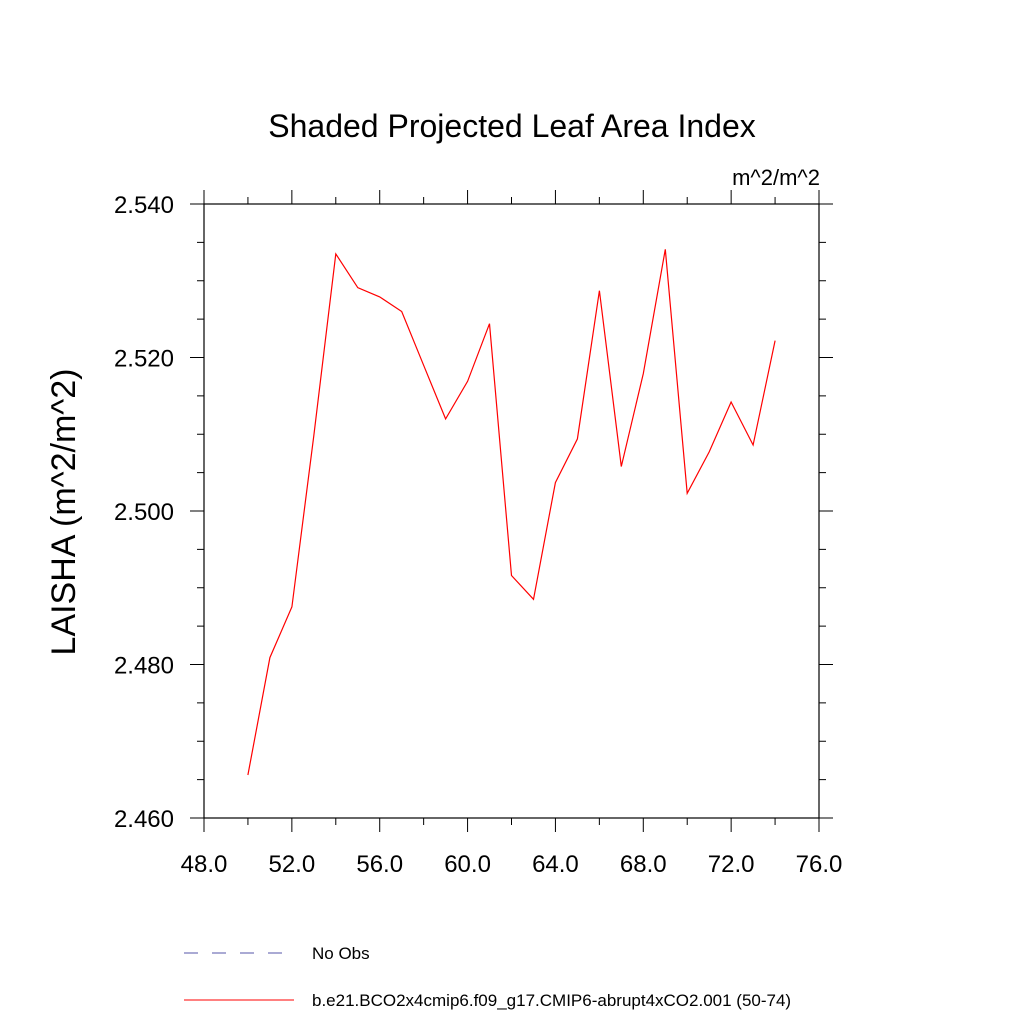  What do you see at coordinates (379, 864) in the screenshot?
I see `x-tick-label: 56.0` at bounding box center [379, 864].